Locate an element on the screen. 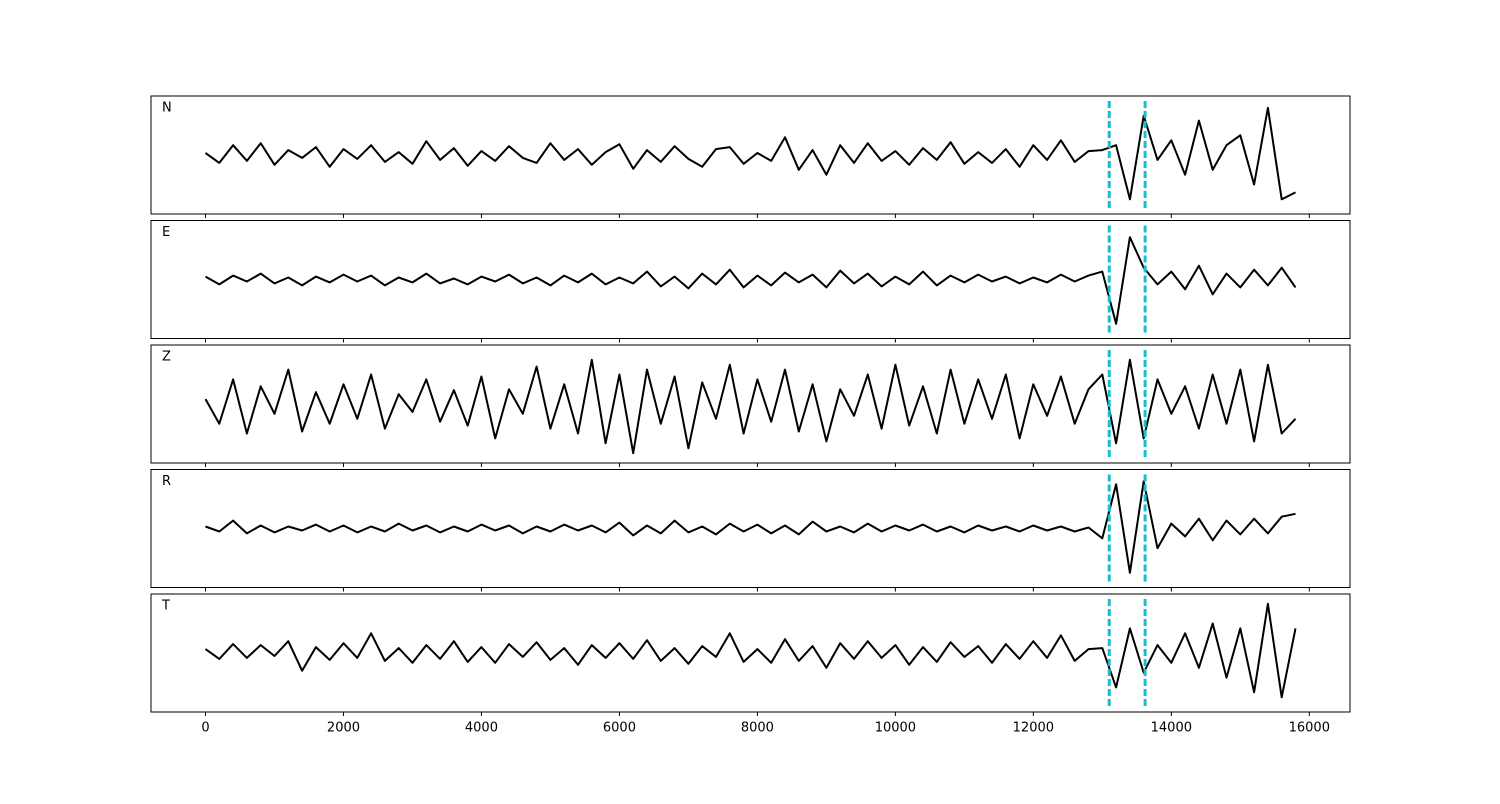 The width and height of the screenshot is (1500, 804). panel-label: R is located at coordinates (166, 481).